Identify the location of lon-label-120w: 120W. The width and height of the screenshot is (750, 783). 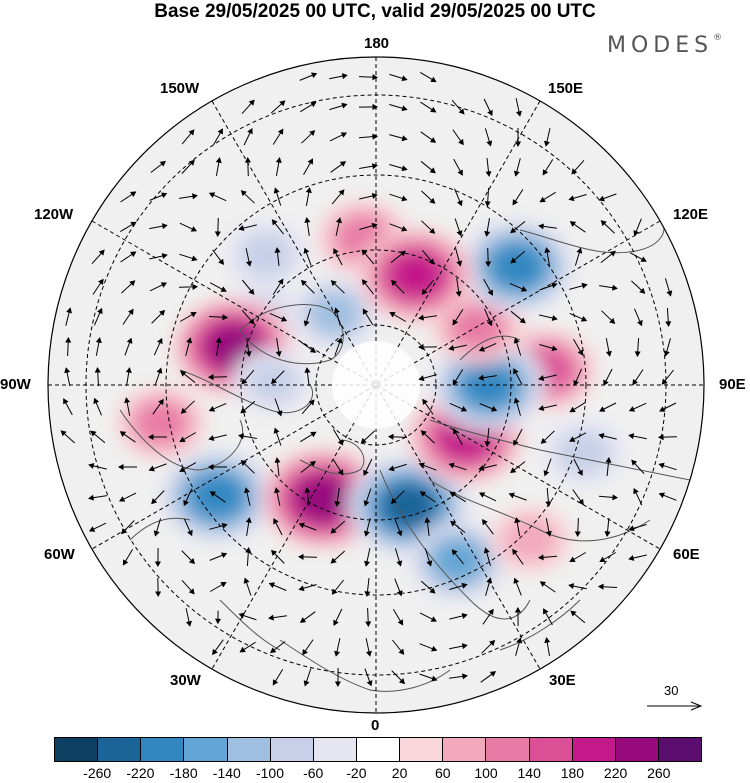
(54, 214).